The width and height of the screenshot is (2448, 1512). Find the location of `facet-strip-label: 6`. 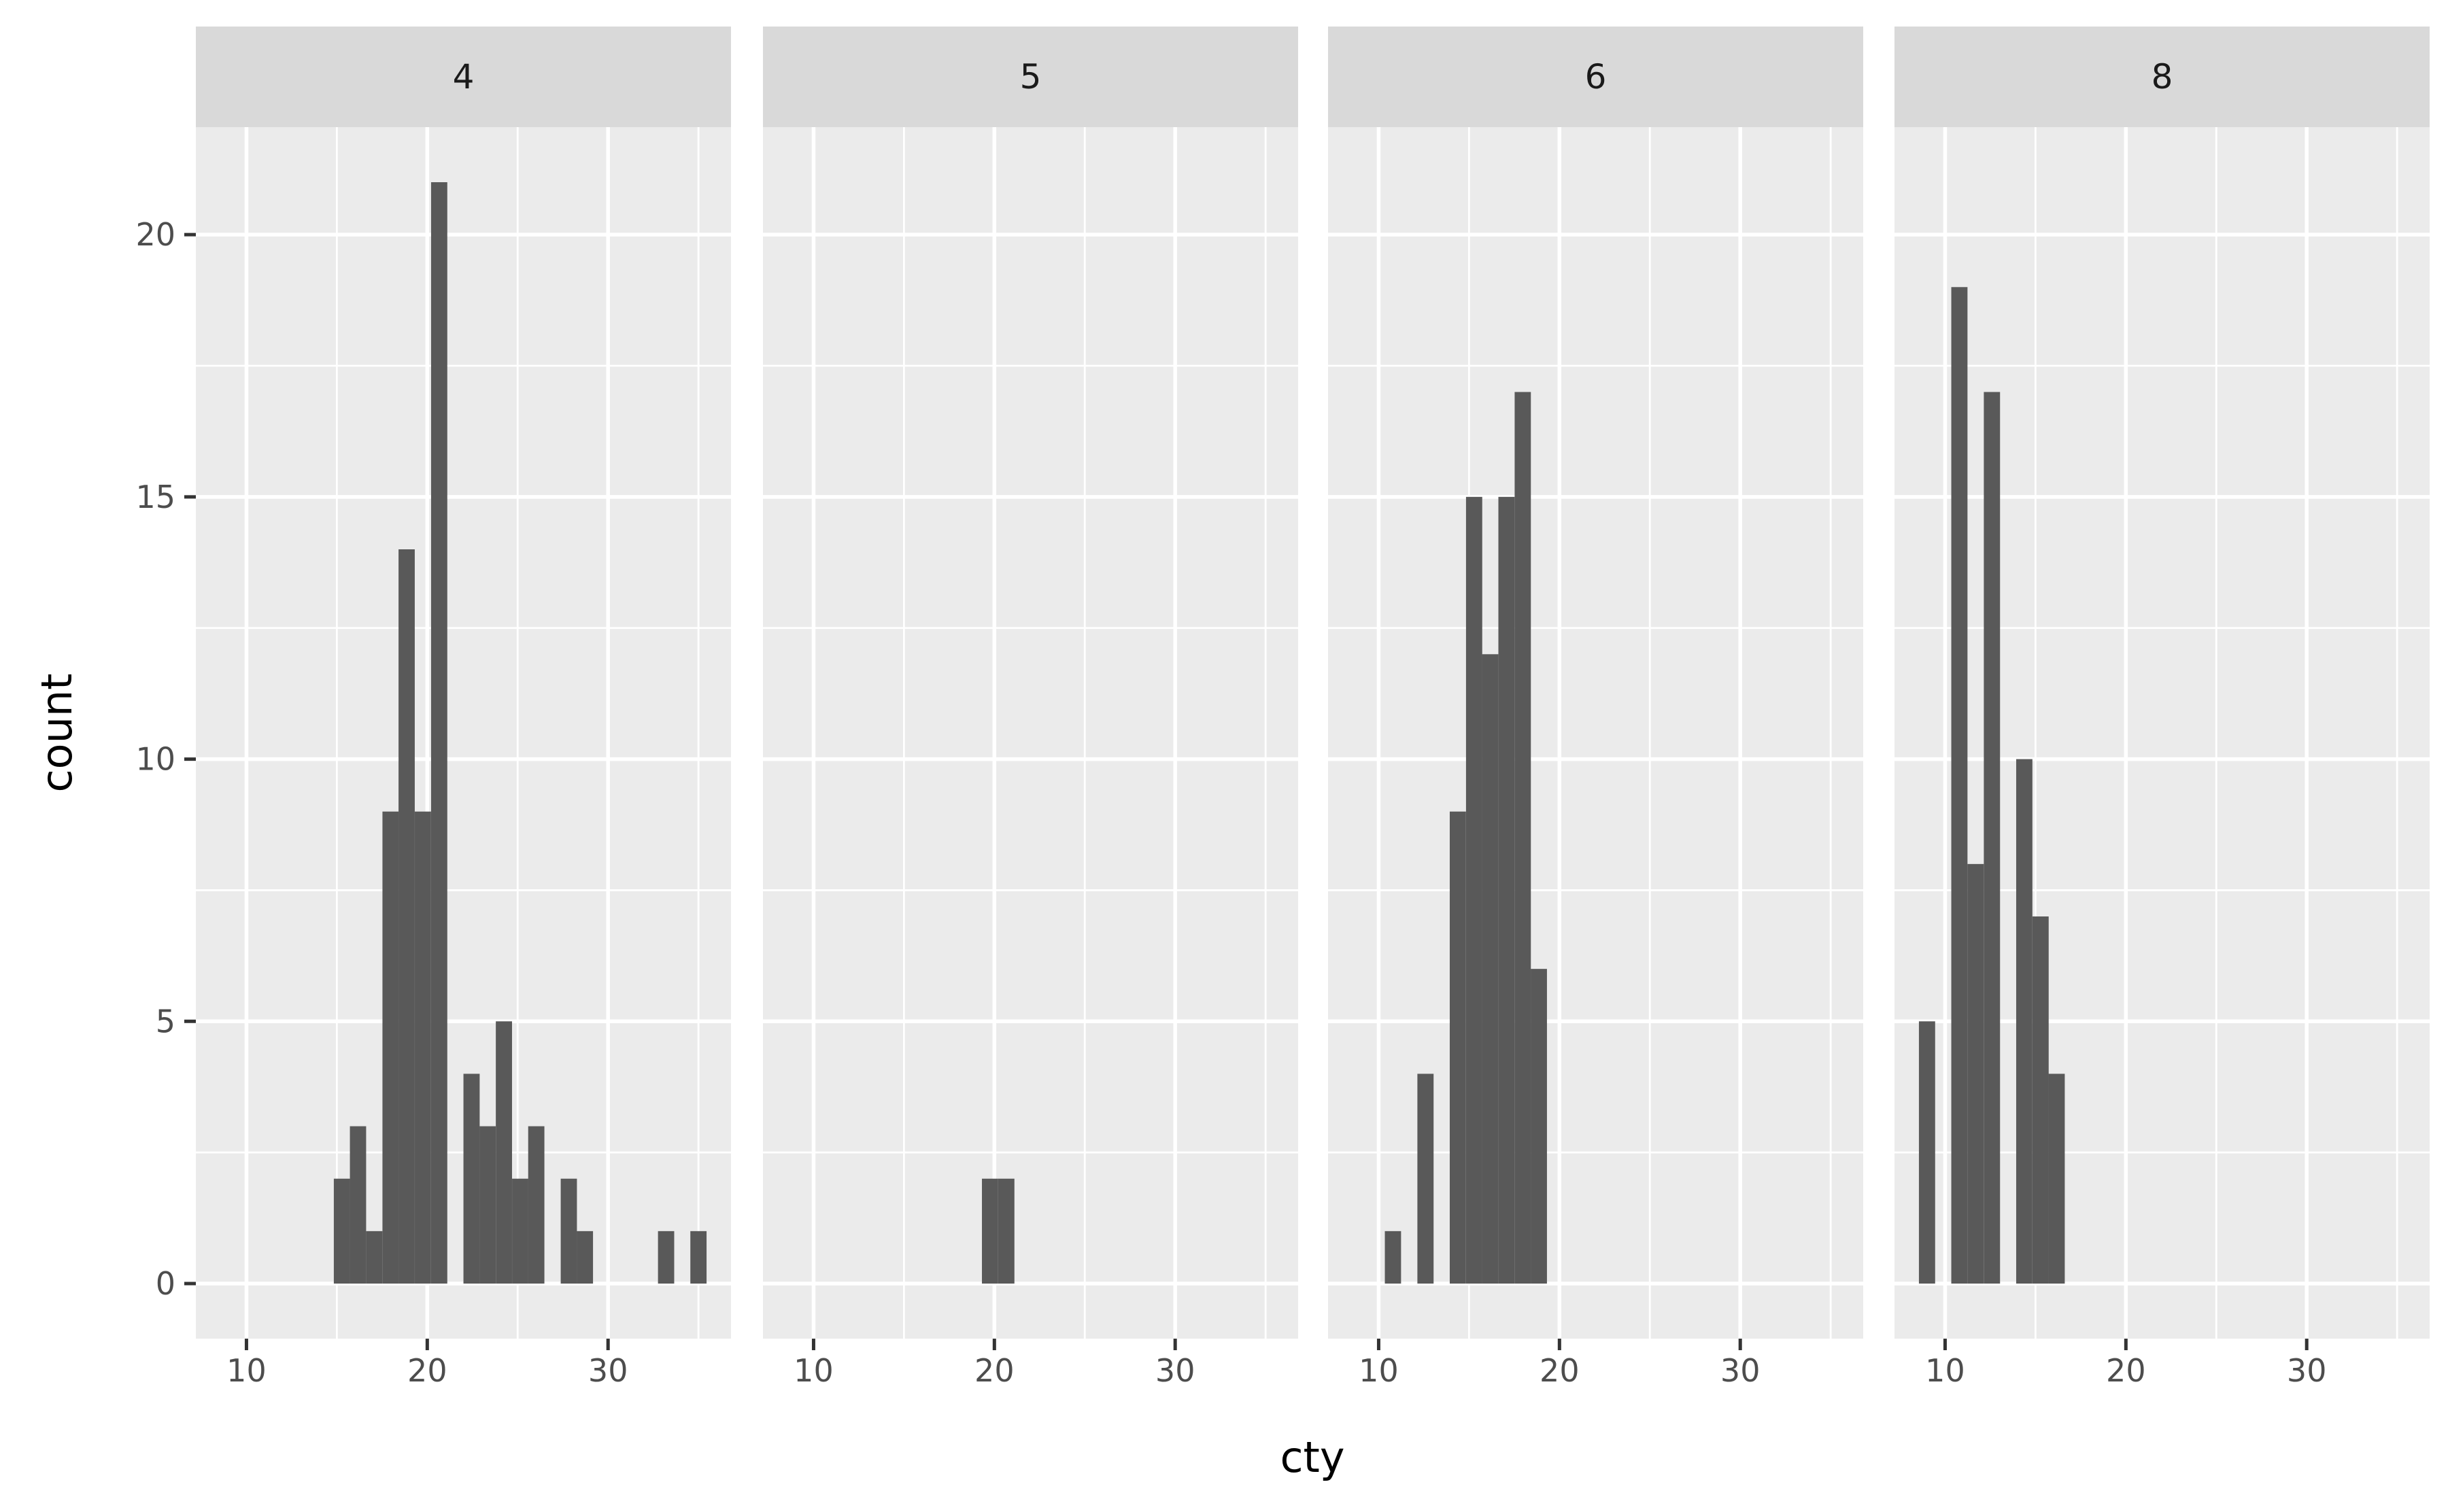

facet-strip-label: 6 is located at coordinates (1596, 77).